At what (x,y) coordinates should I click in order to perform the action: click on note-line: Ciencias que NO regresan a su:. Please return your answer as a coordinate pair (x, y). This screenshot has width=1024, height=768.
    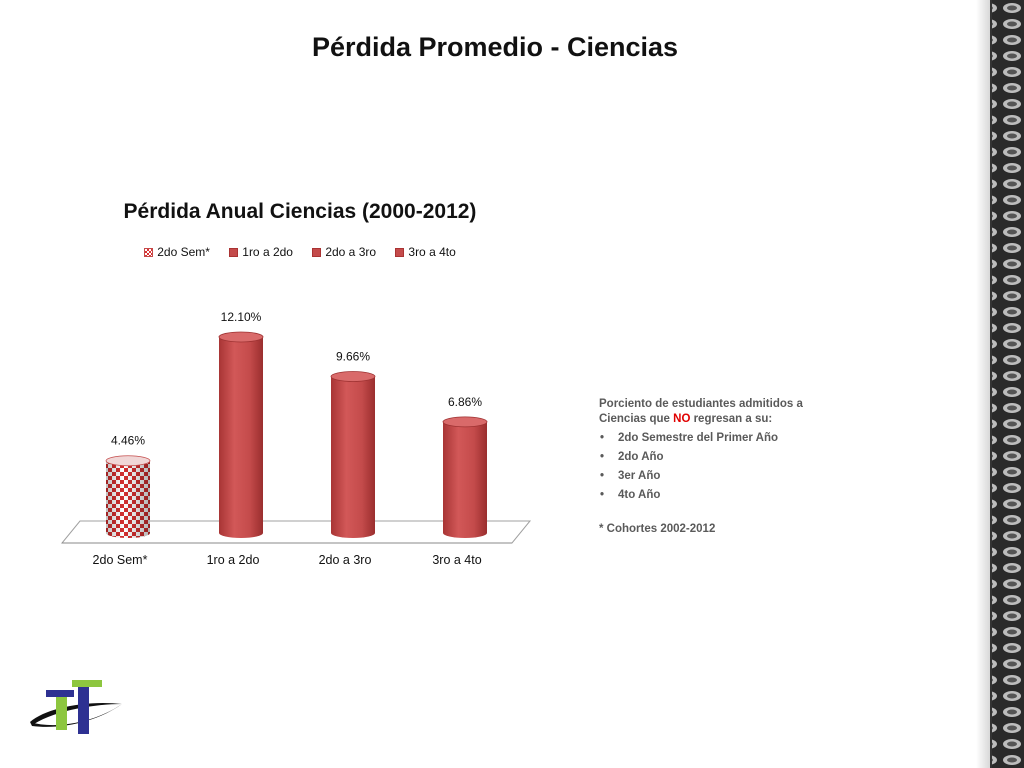
    Looking at the image, I should click on (719, 419).